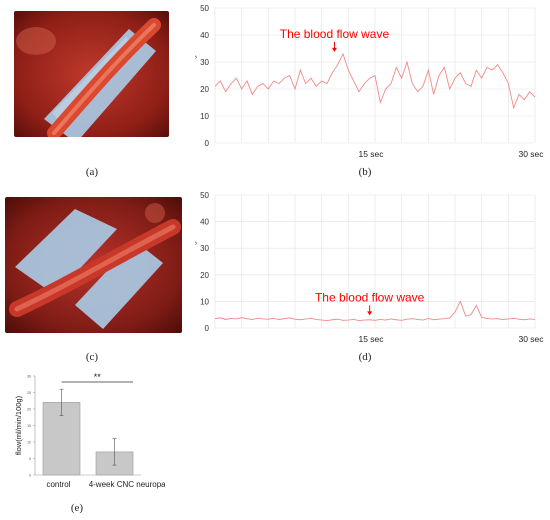  What do you see at coordinates (29, 426) in the screenshot?
I see `y-tick-label: 15` at bounding box center [29, 426].